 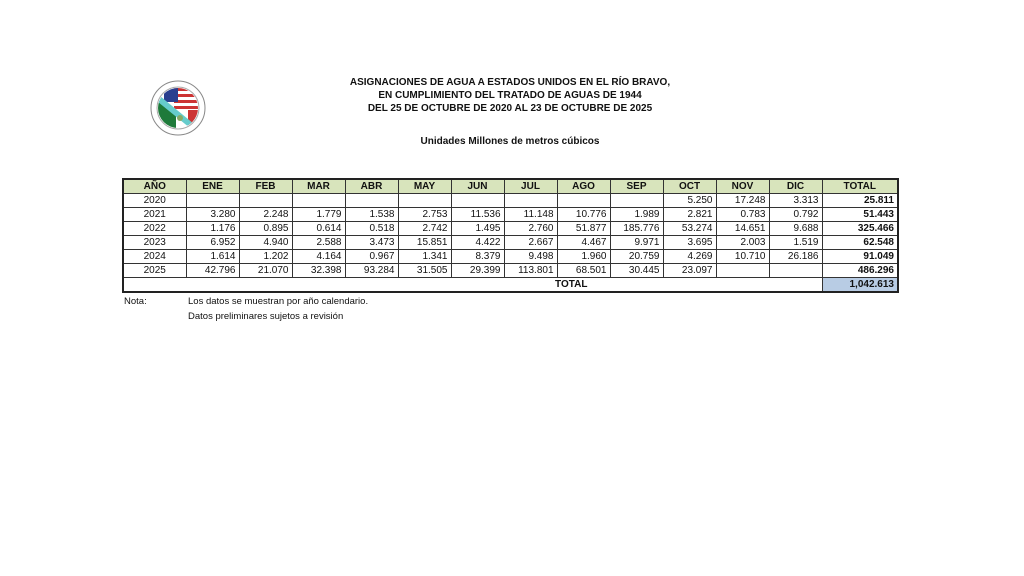 I want to click on value-cell: 11.536, so click(x=477, y=214).